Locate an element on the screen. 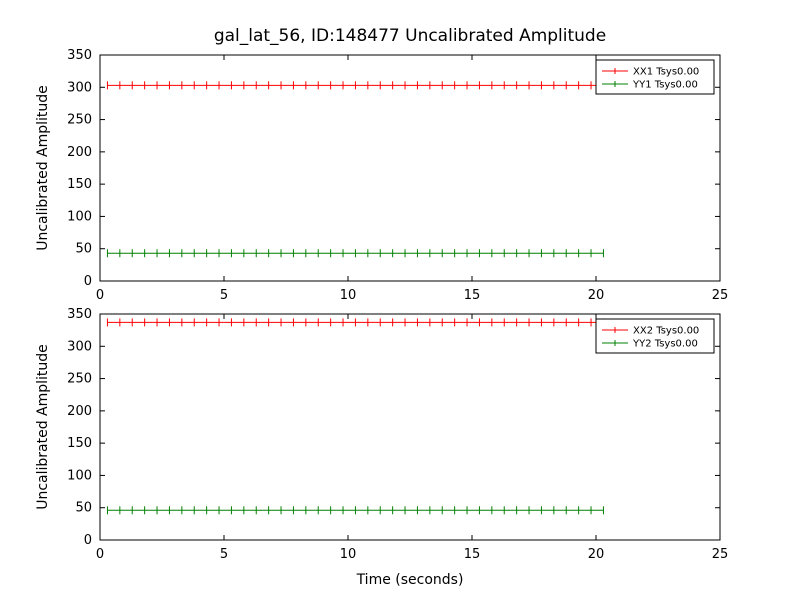 The width and height of the screenshot is (800, 600). svg-text: XX1 Tsys0.00 is located at coordinates (666, 72).